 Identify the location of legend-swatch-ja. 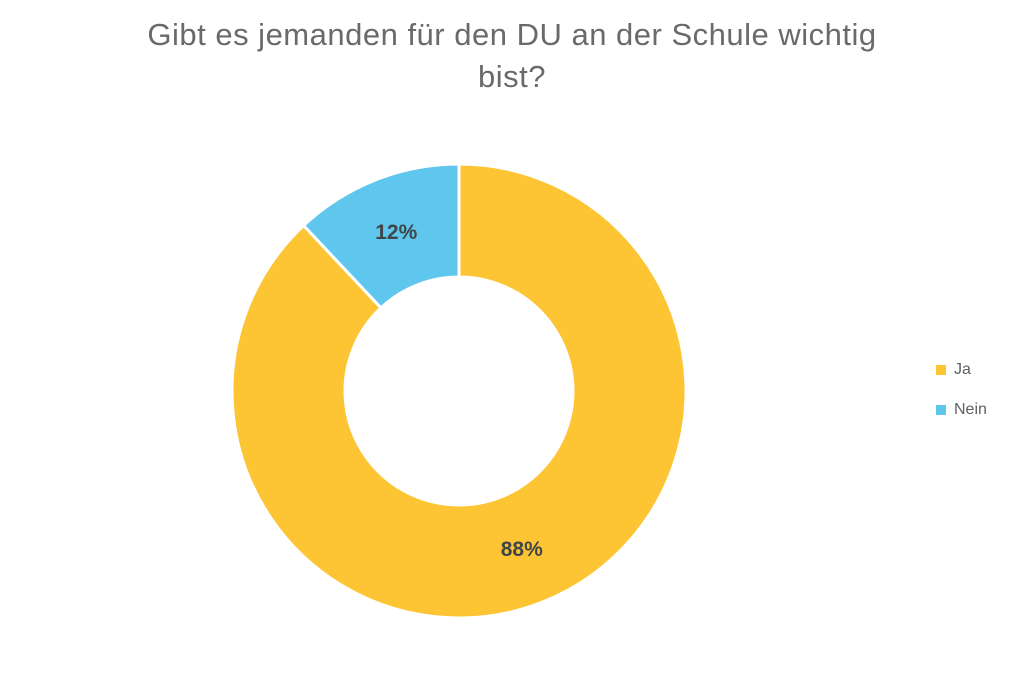
(941, 370).